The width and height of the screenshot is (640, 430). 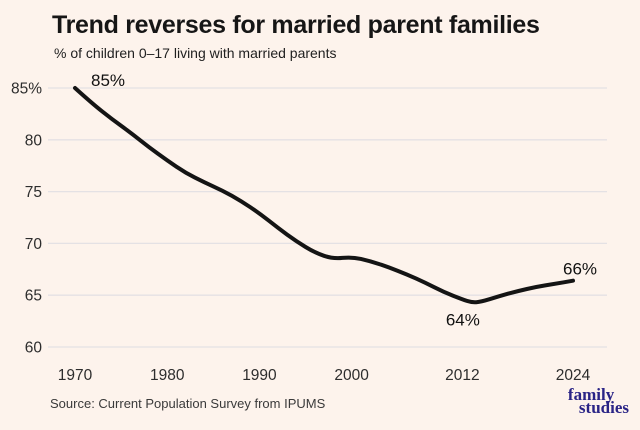 What do you see at coordinates (580, 269) in the screenshot?
I see `data-point-label: 66%` at bounding box center [580, 269].